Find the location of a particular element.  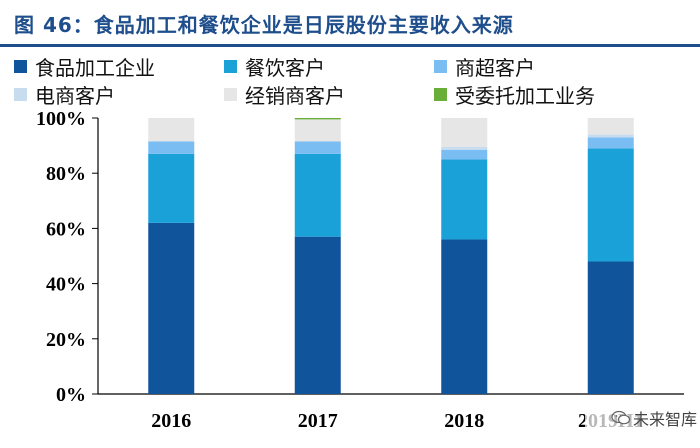

title-underline is located at coordinates (350, 45).